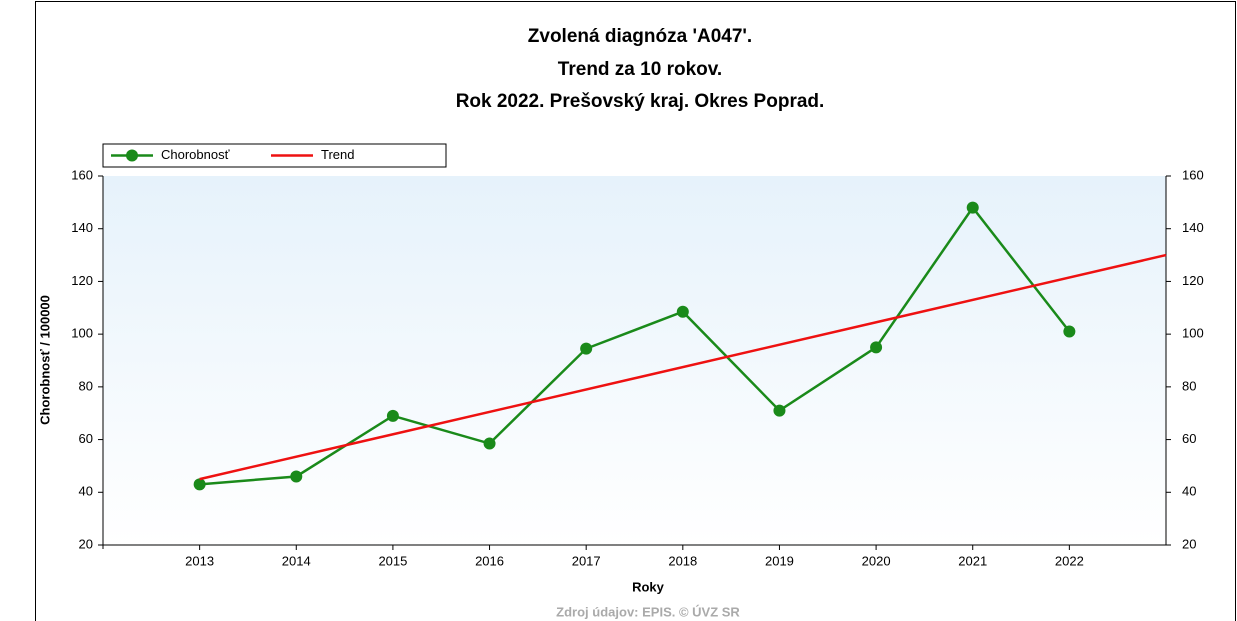  I want to click on y-tick-label: 20, so click(86, 543).